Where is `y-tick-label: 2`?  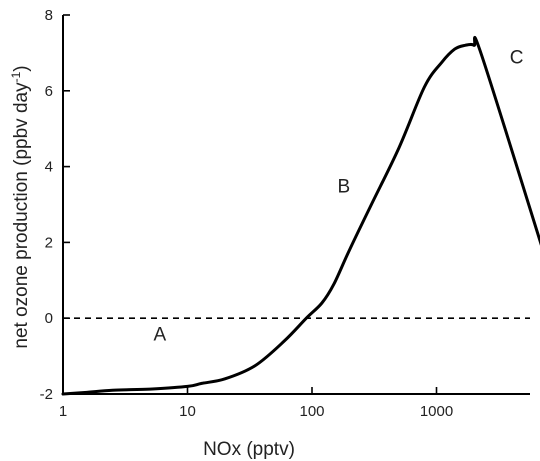
y-tick-label: 2 is located at coordinates (49, 242).